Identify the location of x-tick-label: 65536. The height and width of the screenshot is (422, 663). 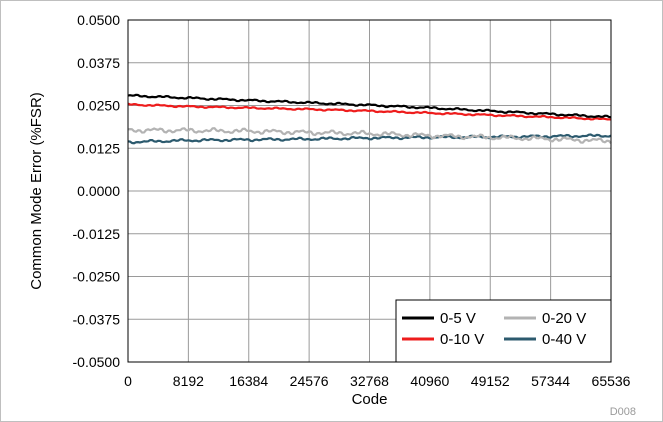
(611, 381).